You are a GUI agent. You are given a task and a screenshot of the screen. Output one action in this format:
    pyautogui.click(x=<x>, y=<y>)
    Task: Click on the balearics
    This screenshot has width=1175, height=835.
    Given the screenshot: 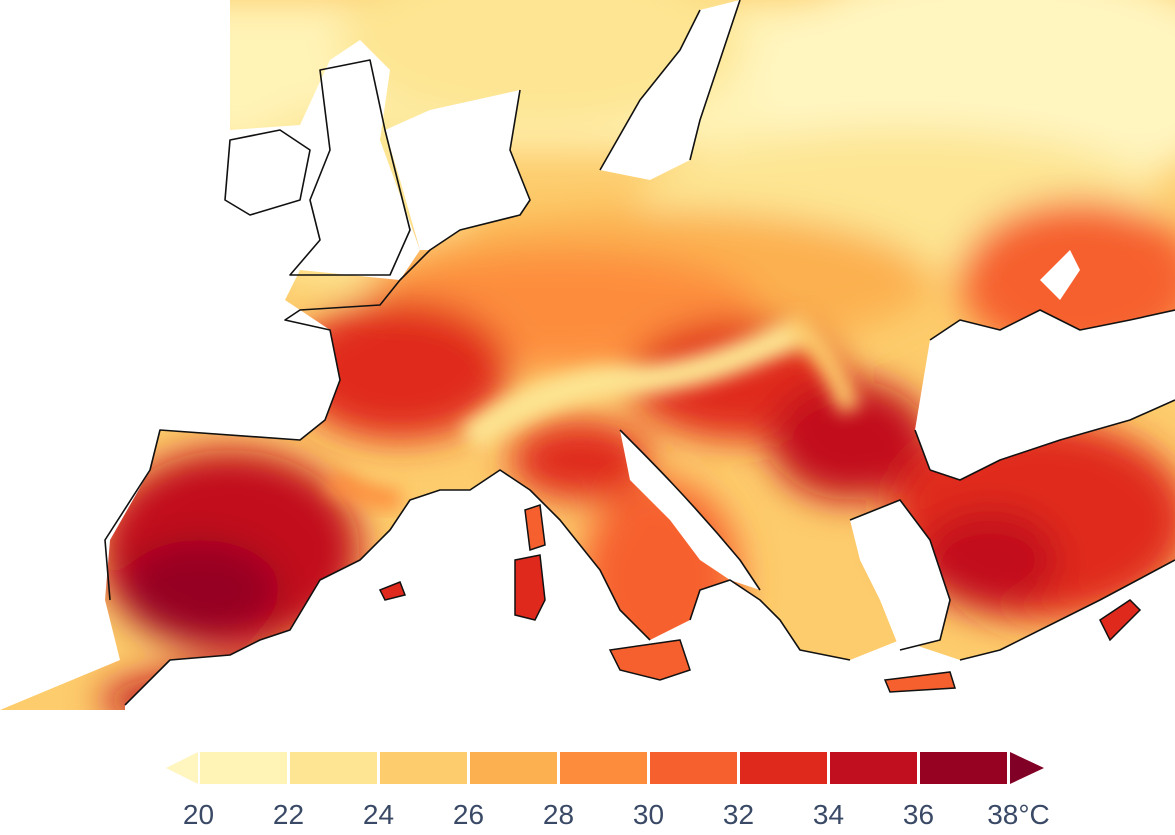 What is the action you would take?
    pyautogui.click(x=392, y=591)
    